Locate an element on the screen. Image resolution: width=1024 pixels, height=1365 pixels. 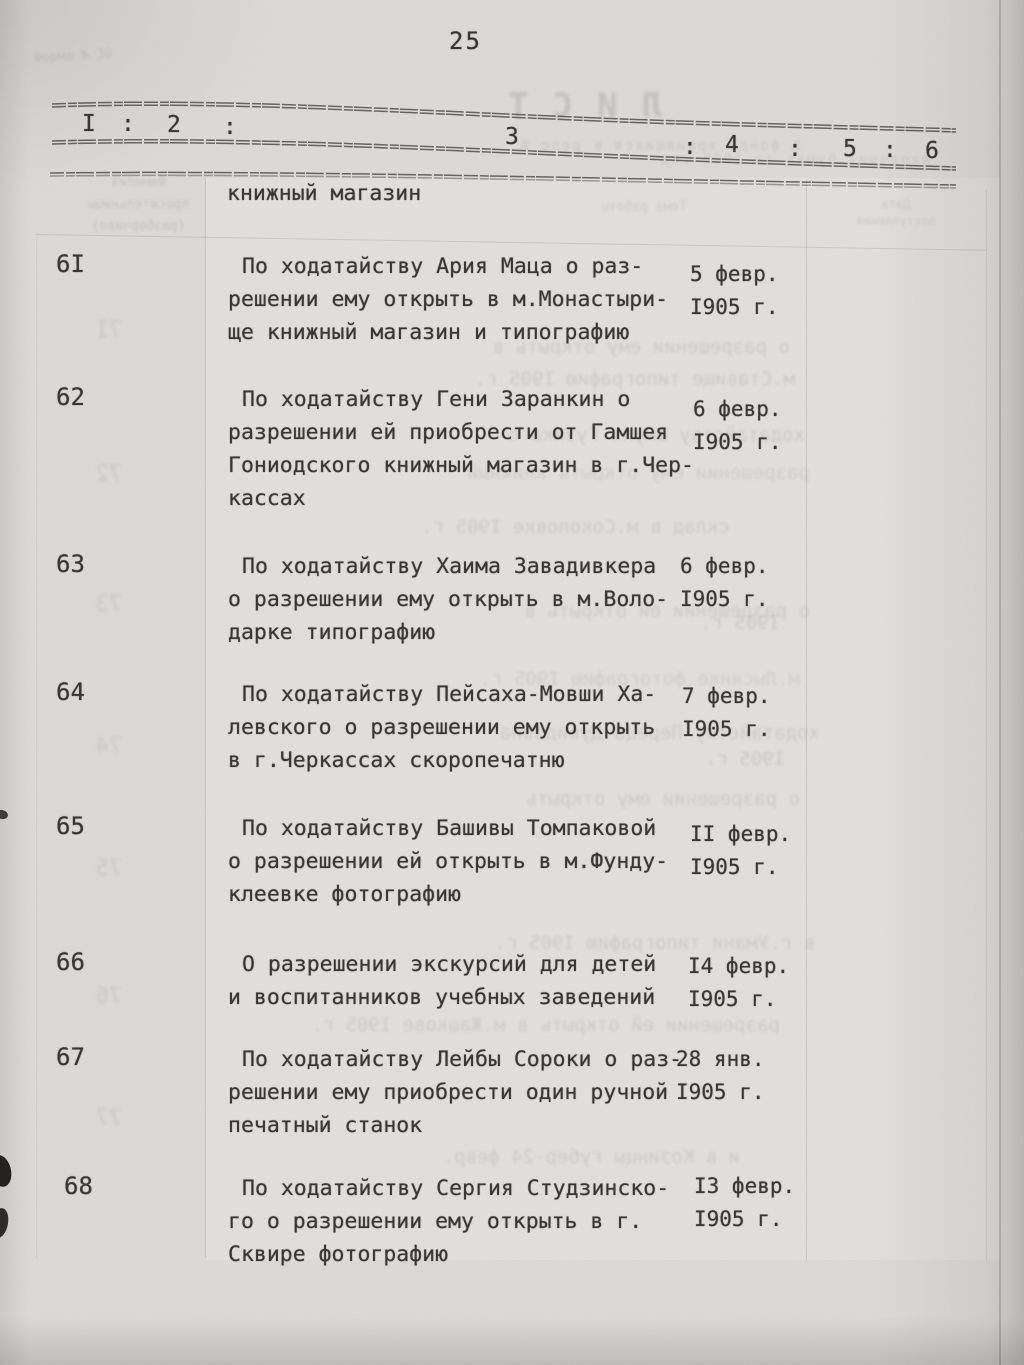
entry-text-line: По ходатайству Сергия Студзинско- is located at coordinates (456, 1188).